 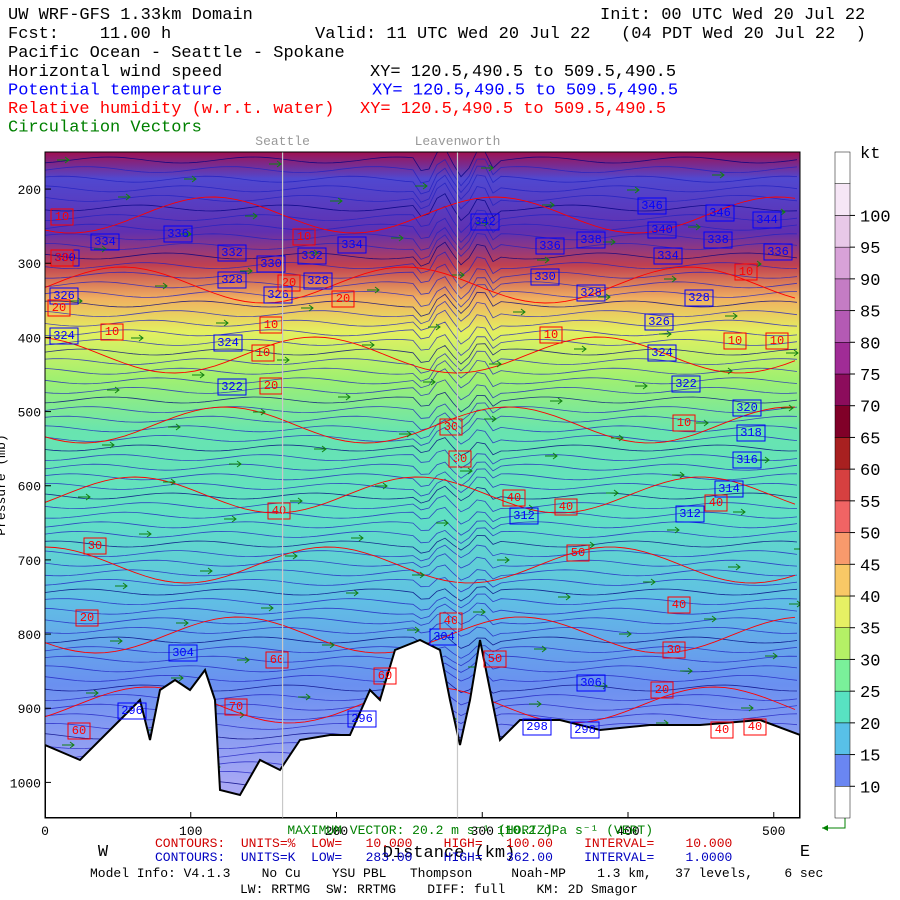 What do you see at coordinates (460, 459) in the screenshot?
I see `contour-label: 30` at bounding box center [460, 459].